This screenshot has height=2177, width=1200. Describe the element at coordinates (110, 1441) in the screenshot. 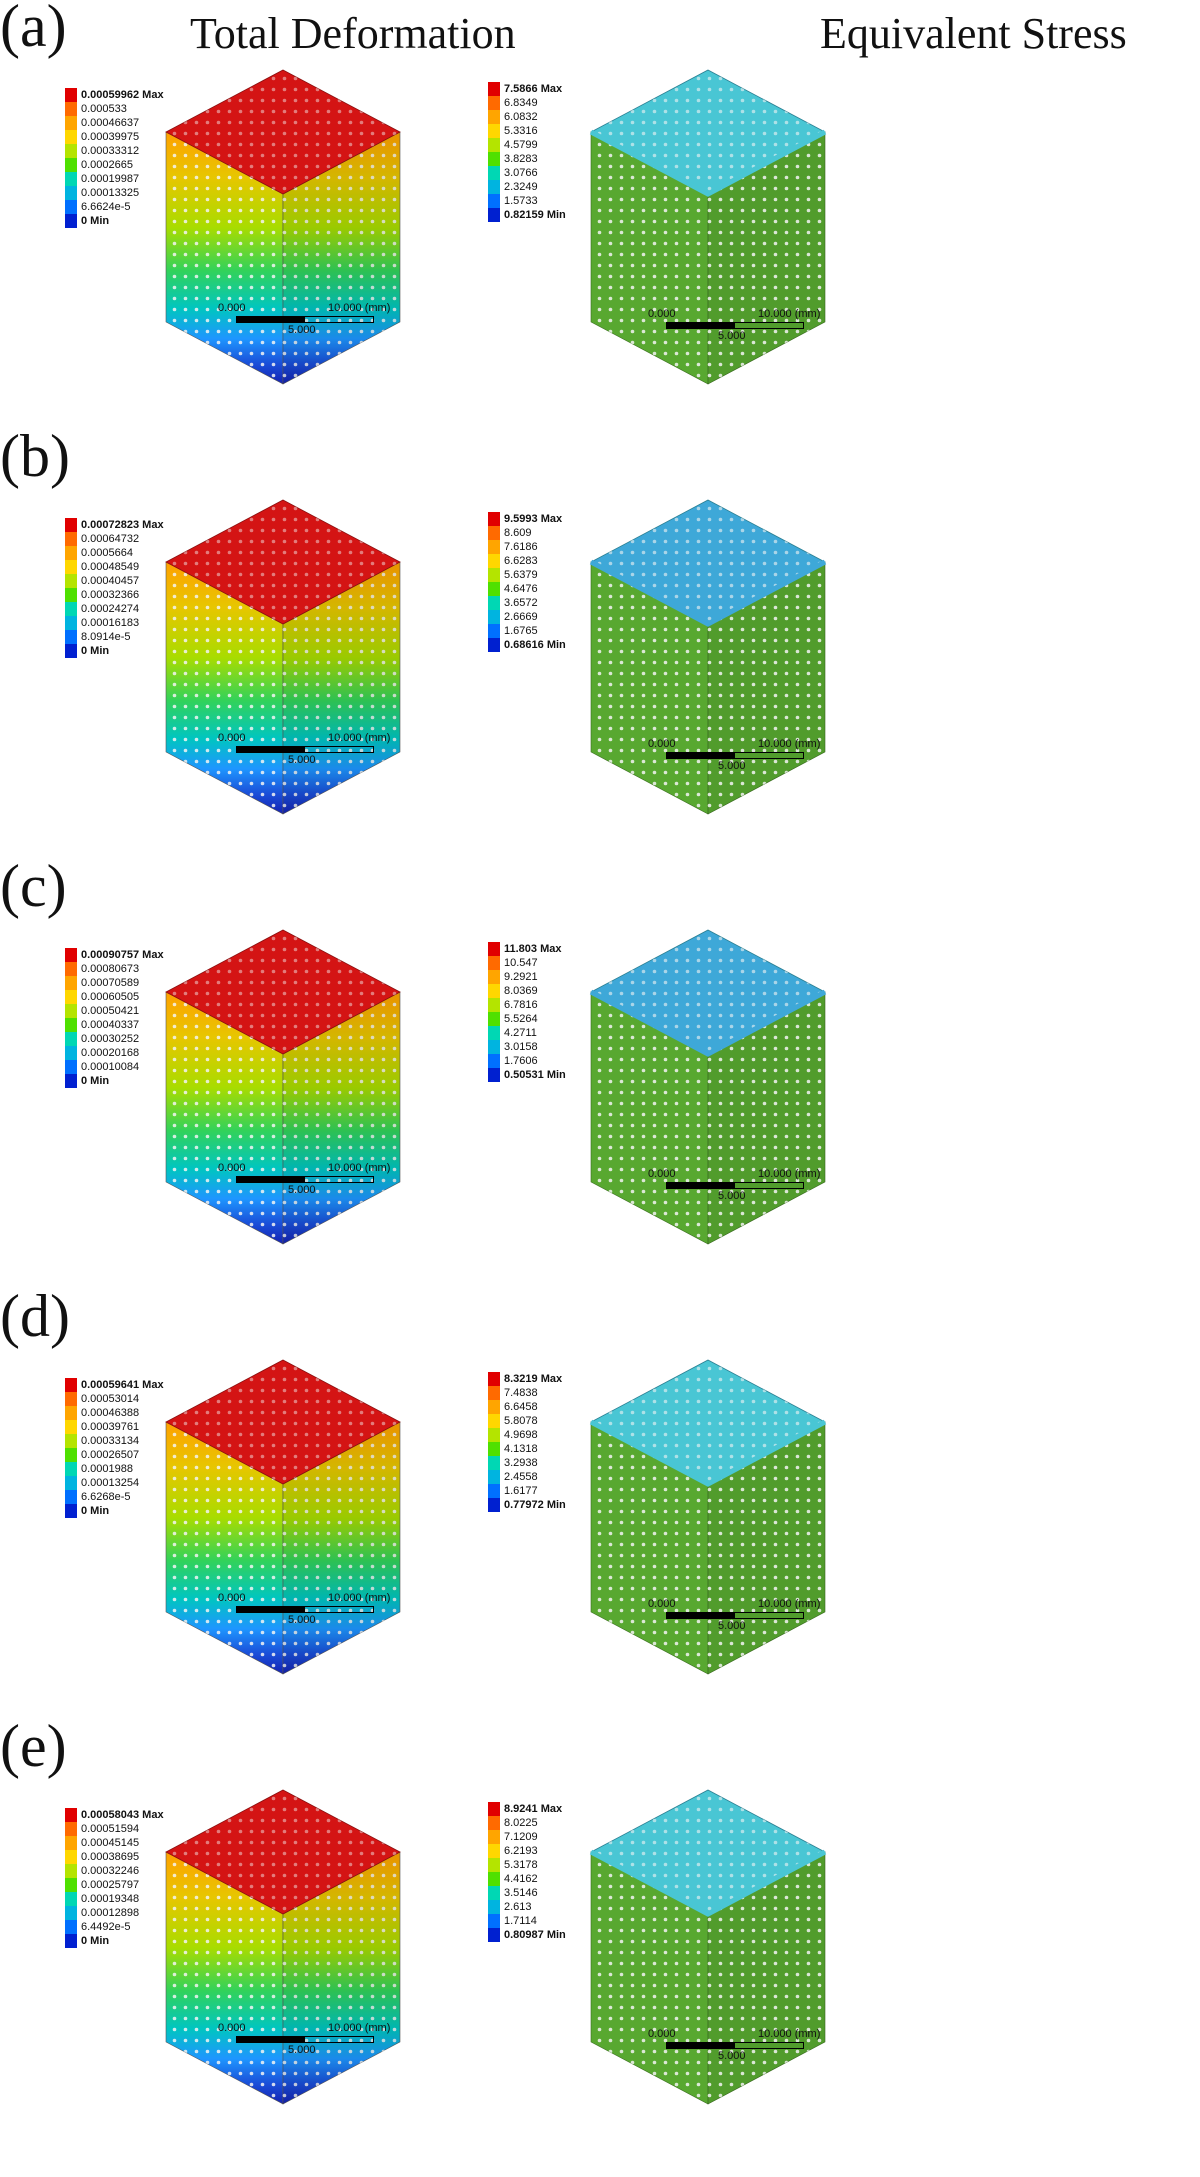

I see `legend-value: 0.00033134` at that location.